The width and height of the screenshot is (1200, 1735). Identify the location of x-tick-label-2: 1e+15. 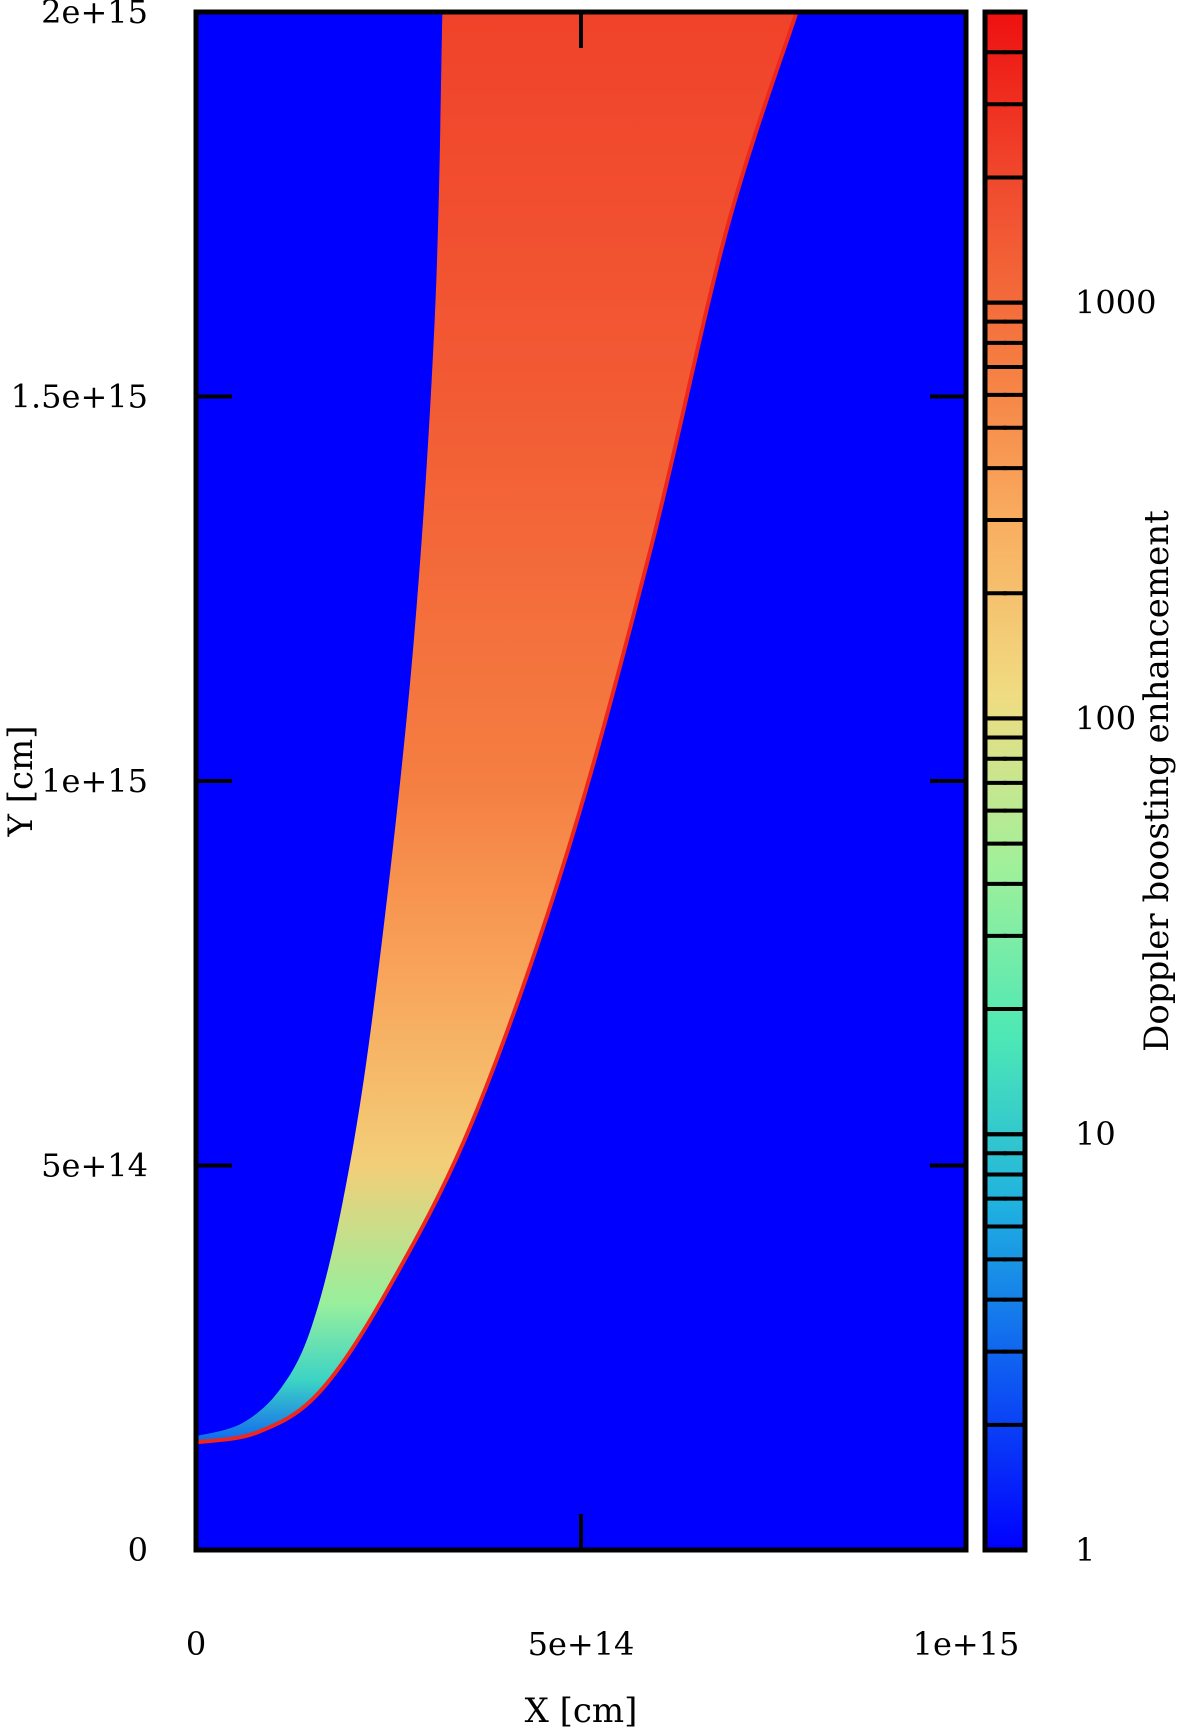
(966, 1644).